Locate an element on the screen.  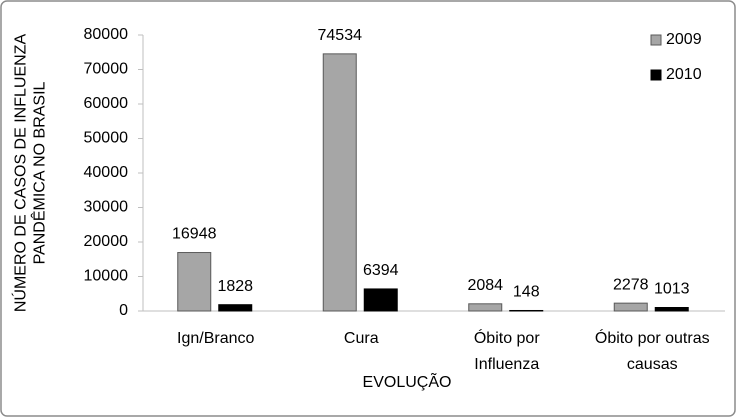
y-tick-label: 0 is located at coordinates (123, 310).